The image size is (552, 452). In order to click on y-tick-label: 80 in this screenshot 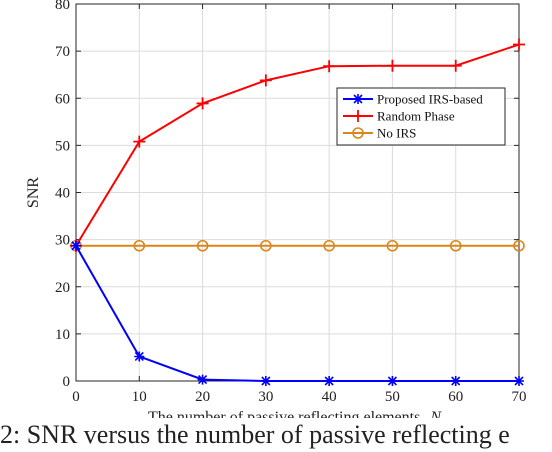, I will do `click(62, 6)`.